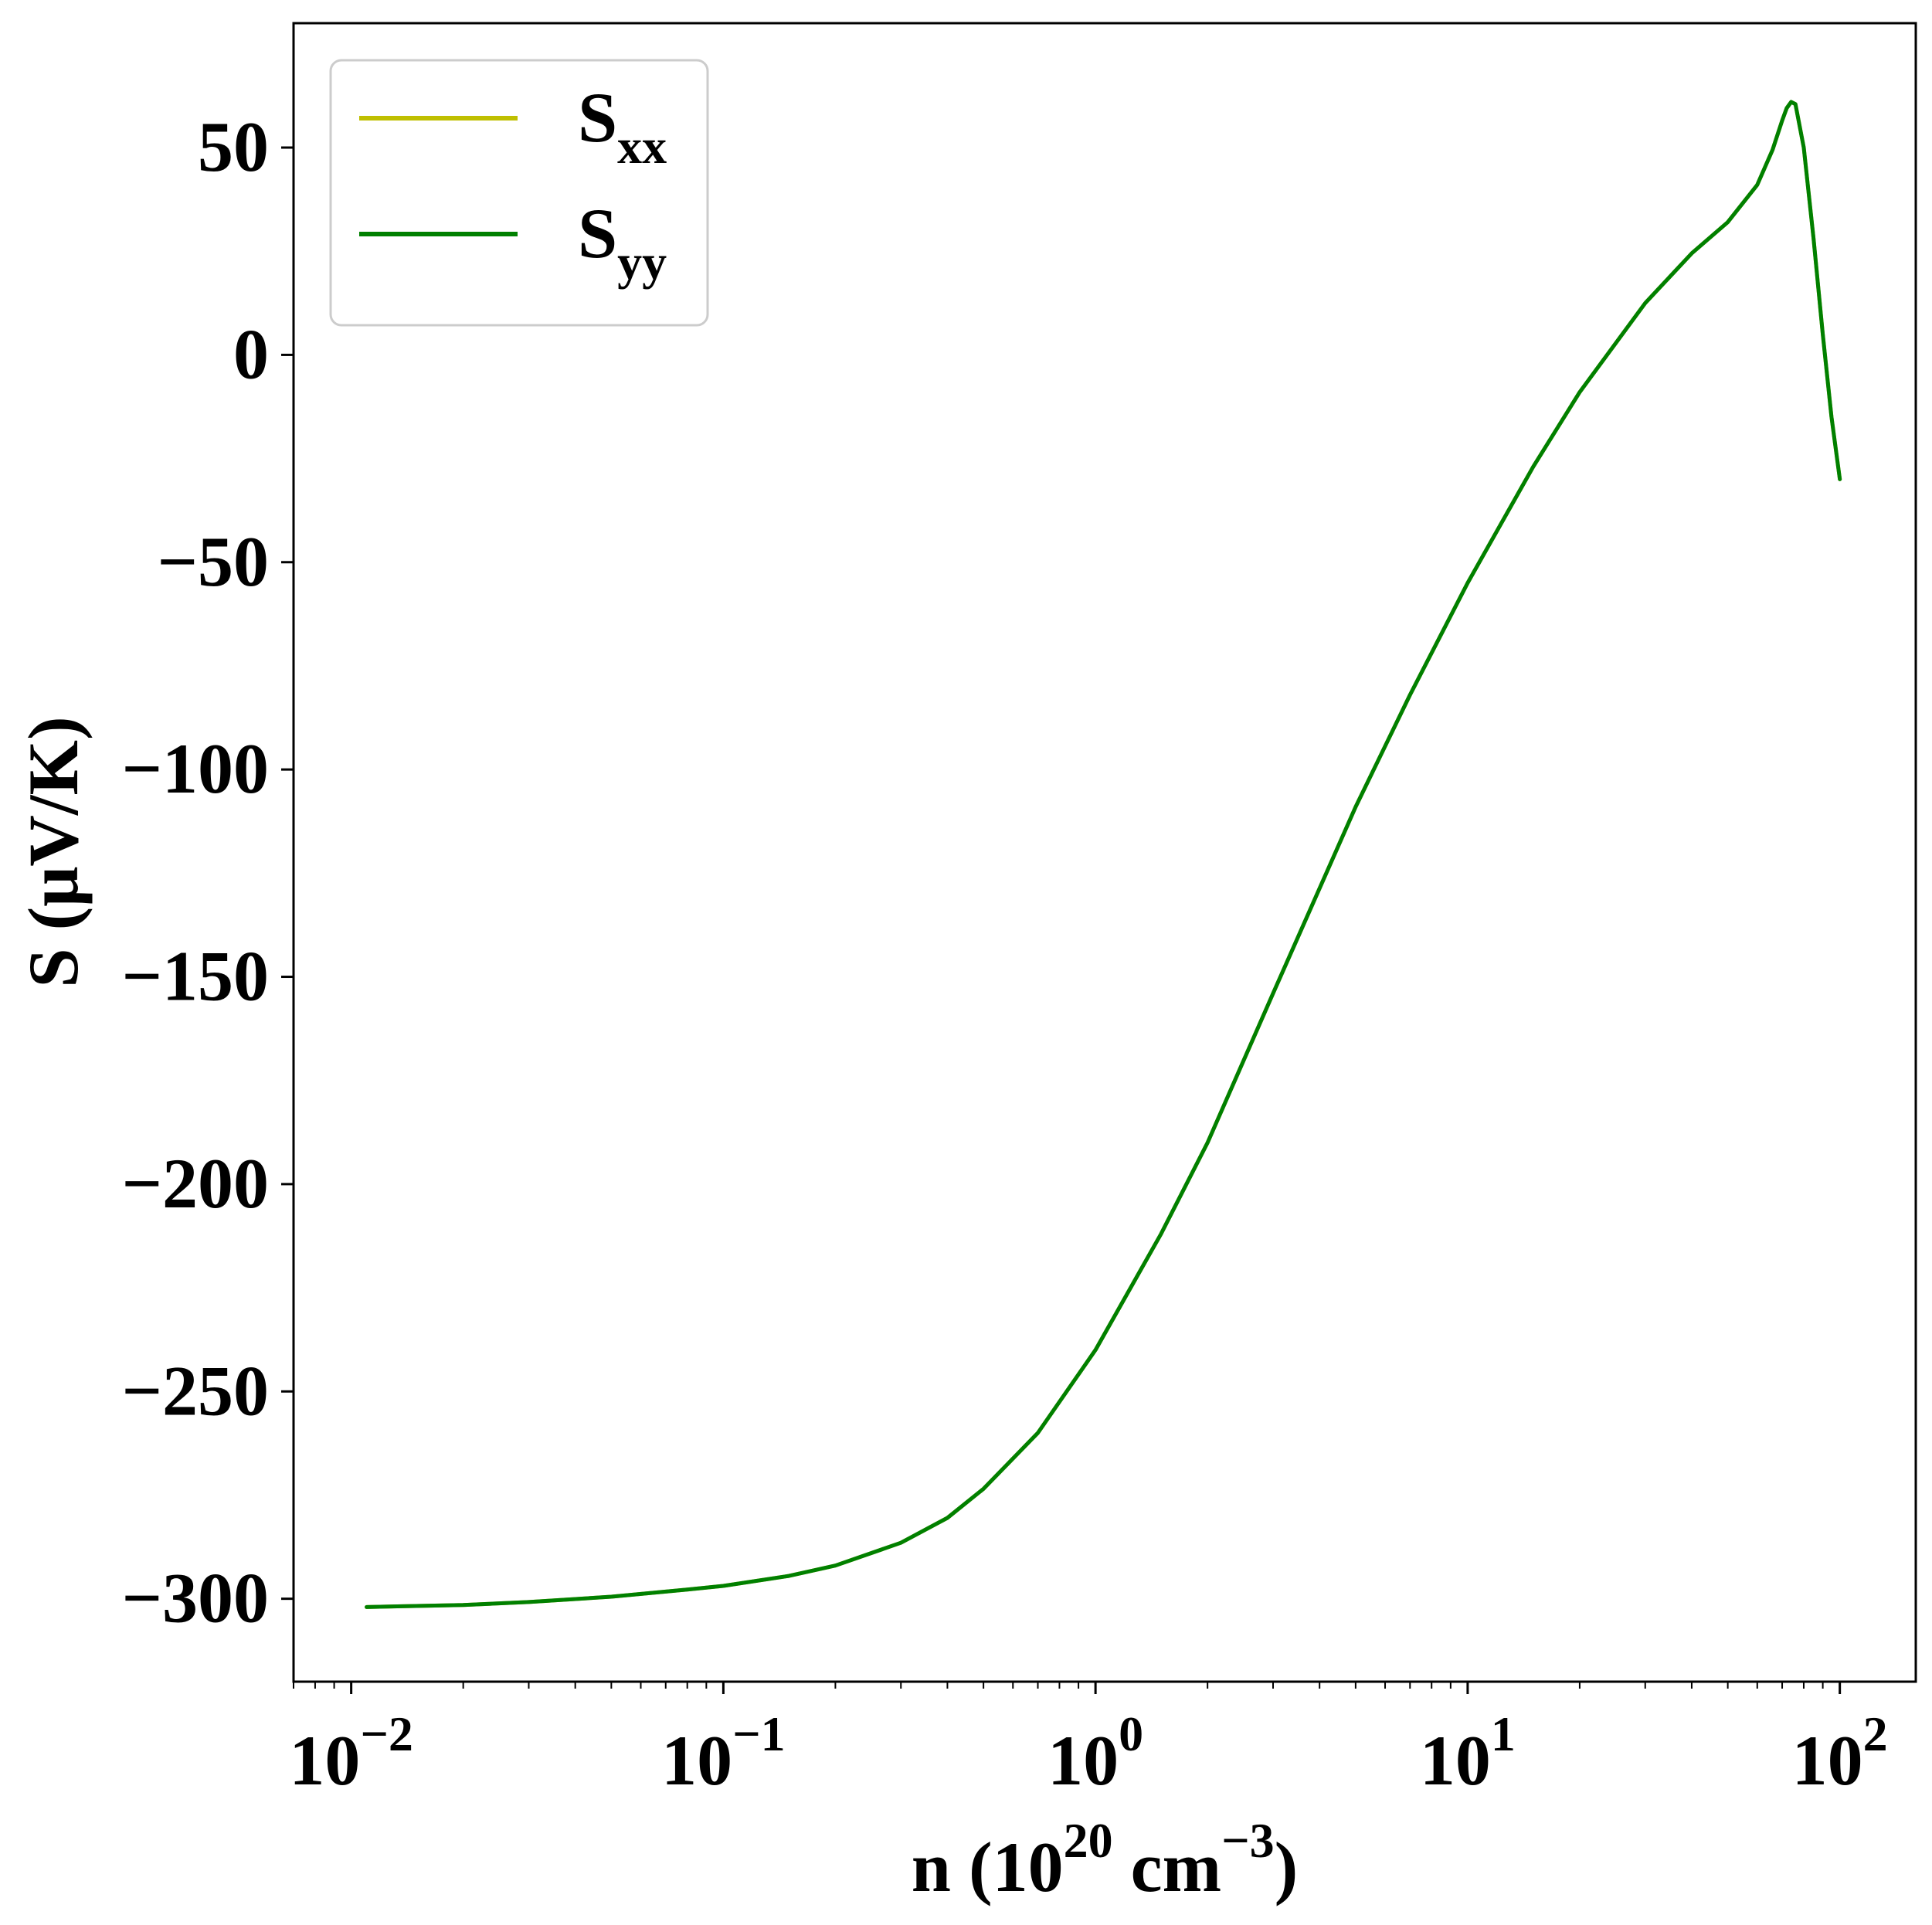  What do you see at coordinates (1167, 1867) in the screenshot?
I see `x-axis-title-mid: cm` at bounding box center [1167, 1867].